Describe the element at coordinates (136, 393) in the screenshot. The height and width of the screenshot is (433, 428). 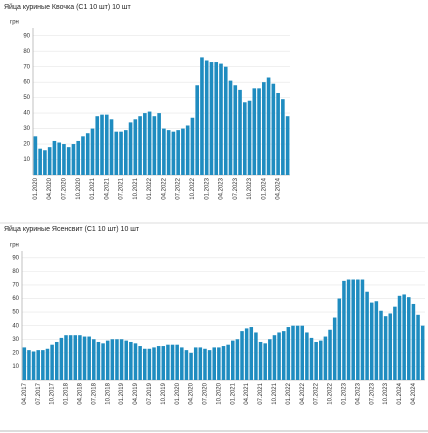
I see `x-tick-label: 04.2019` at that location.